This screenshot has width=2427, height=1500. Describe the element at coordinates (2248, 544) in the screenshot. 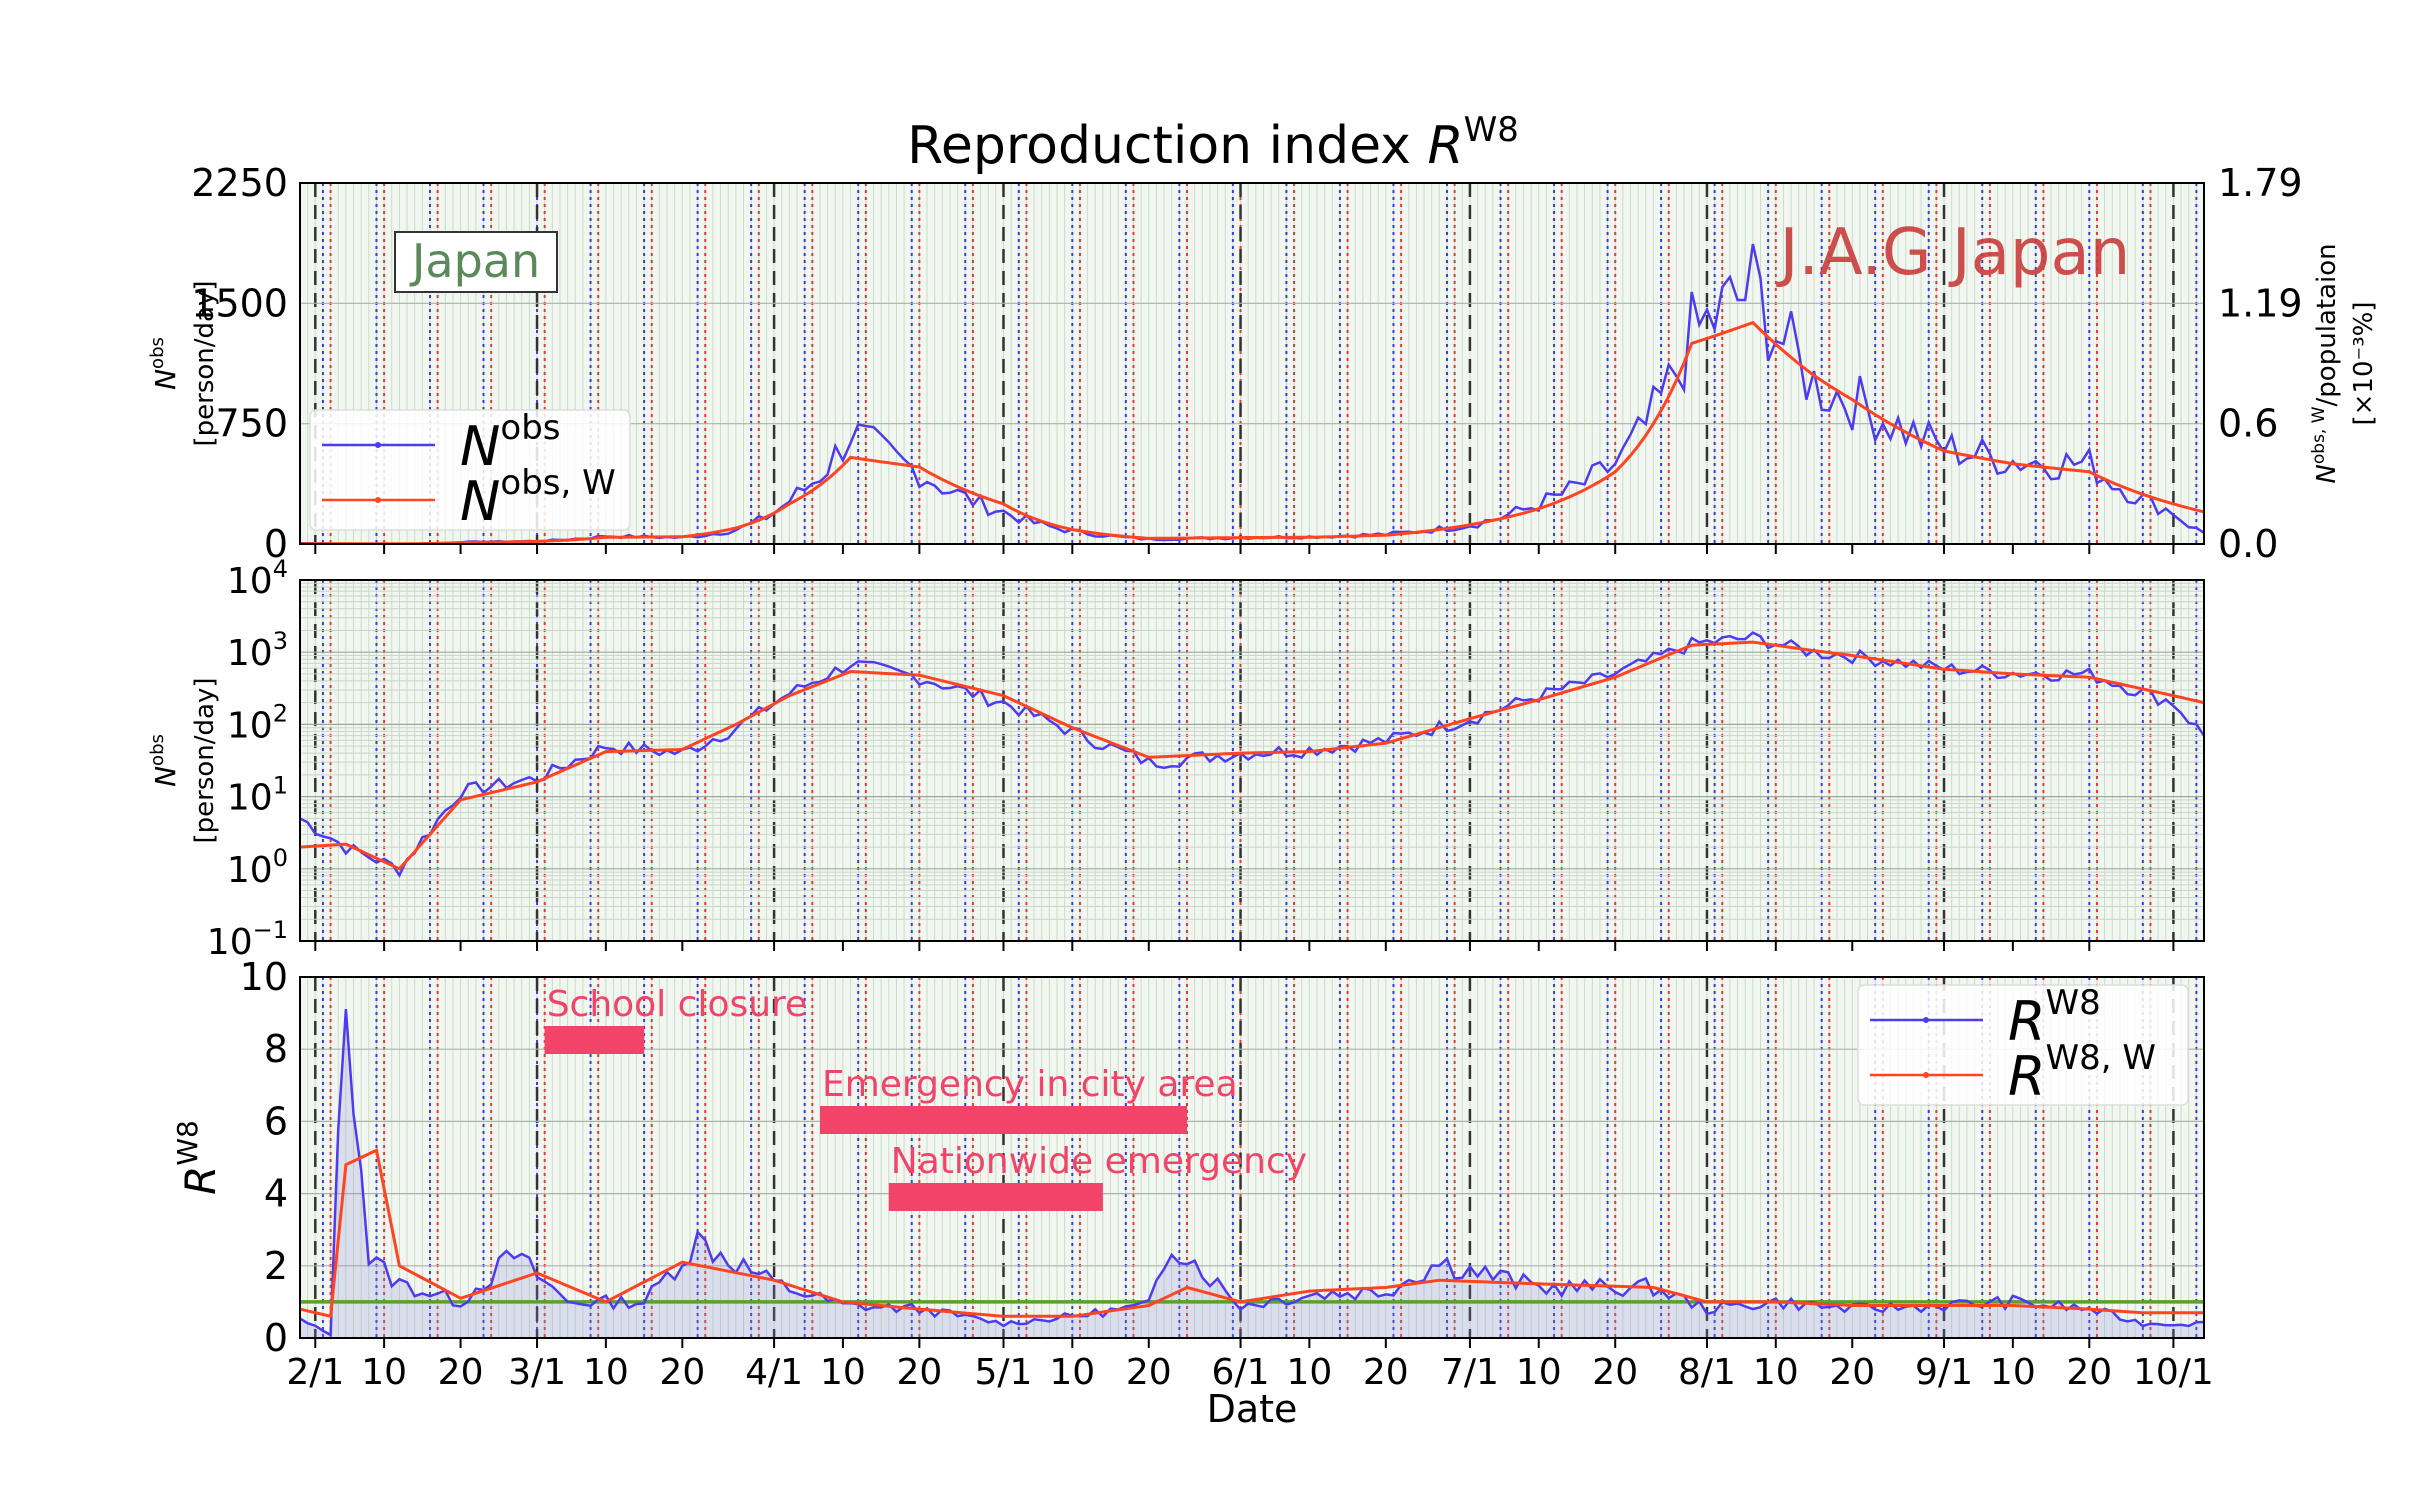

I see `right-y-tick-label: 0.0` at that location.